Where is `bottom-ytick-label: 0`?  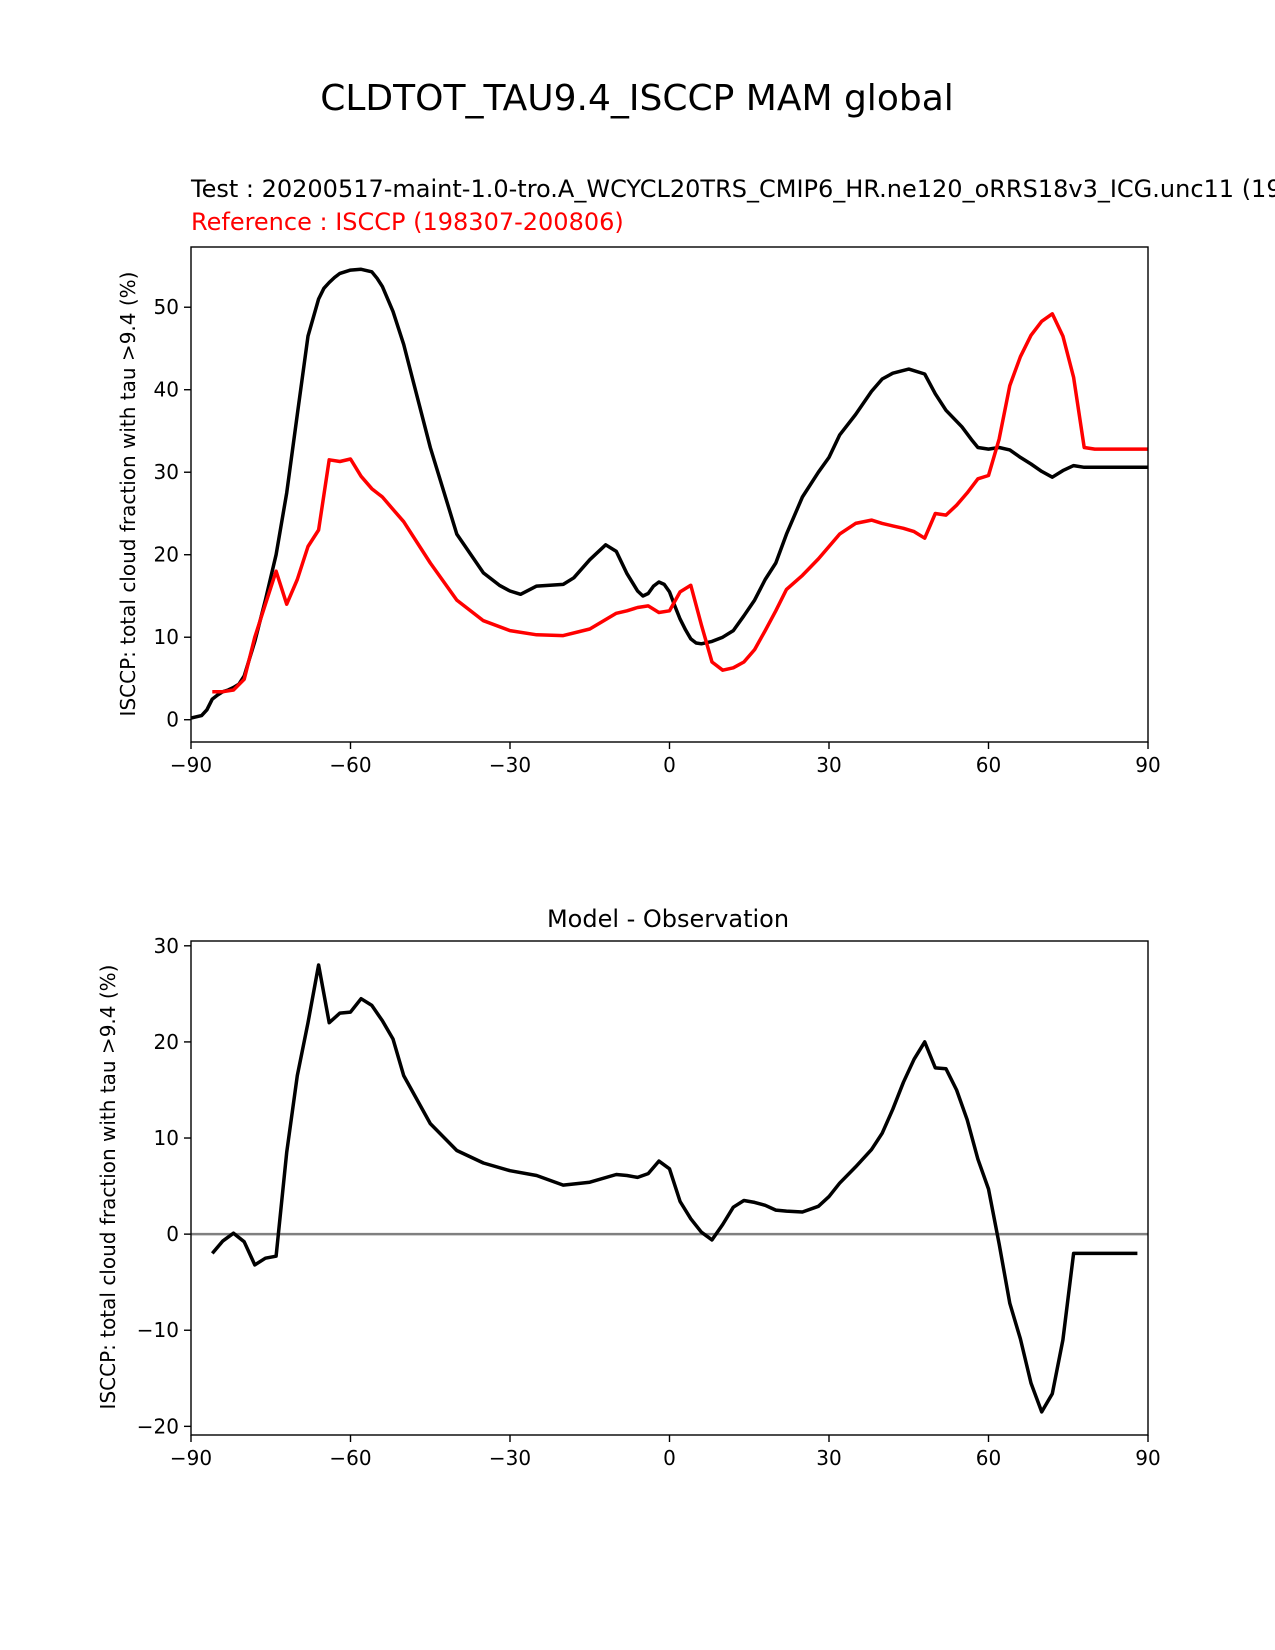
bottom-ytick-label: 0 is located at coordinates (172, 1234).